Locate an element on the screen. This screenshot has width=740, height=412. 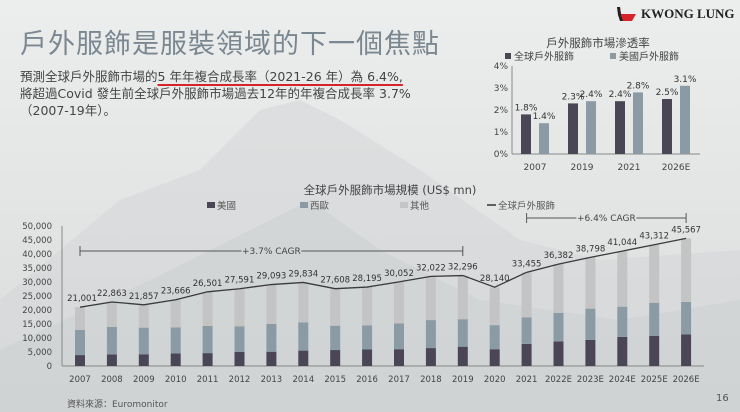
legend-label-line: 全球戶外服飾 is located at coordinates (526, 206).